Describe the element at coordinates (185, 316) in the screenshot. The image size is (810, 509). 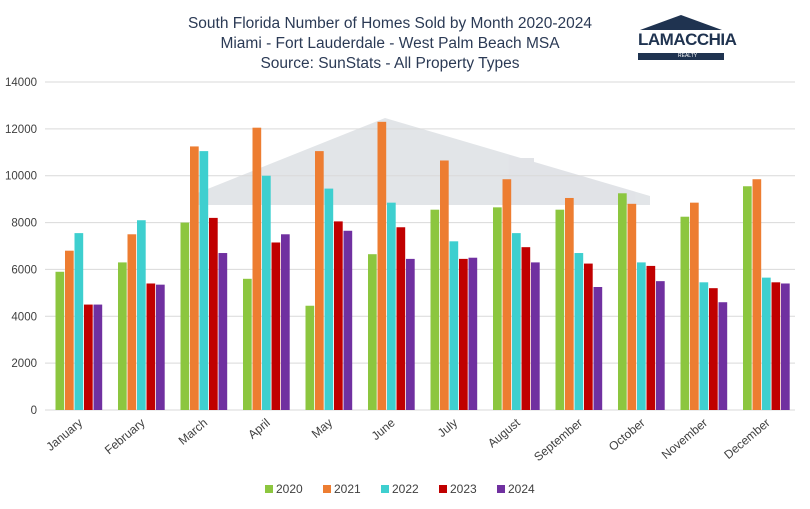
I see `bar-2020-march` at that location.